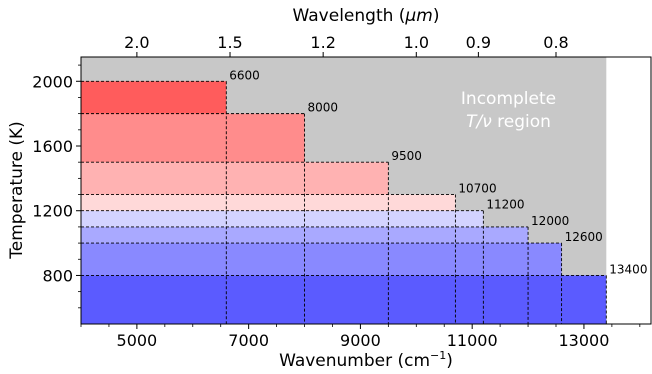 The image size is (652, 374). Describe the element at coordinates (628, 269) in the screenshot. I see `corner-label: 13400` at that location.